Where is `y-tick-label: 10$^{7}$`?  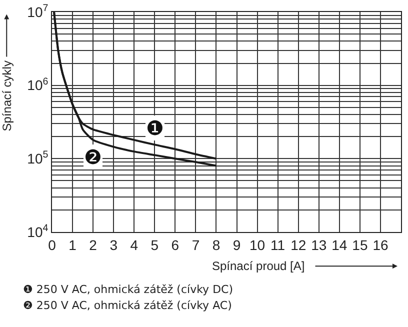 y-tick-label: 10$^{7}$ is located at coordinates (37, 11).